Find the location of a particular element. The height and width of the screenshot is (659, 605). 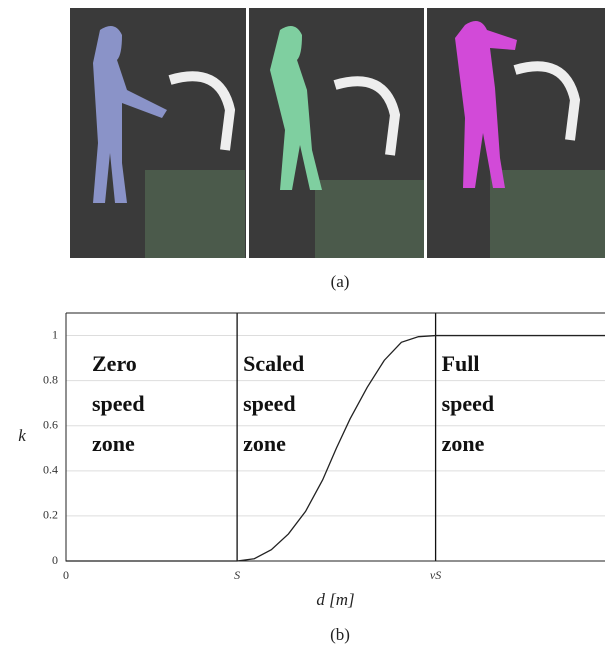

y-tick-label: 0.4 is located at coordinates (50, 470).